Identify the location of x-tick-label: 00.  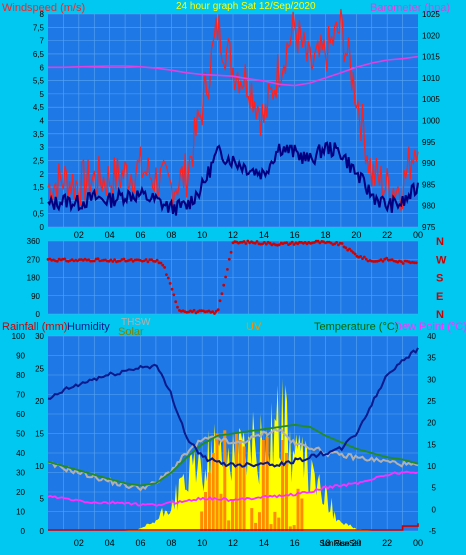
(418, 235).